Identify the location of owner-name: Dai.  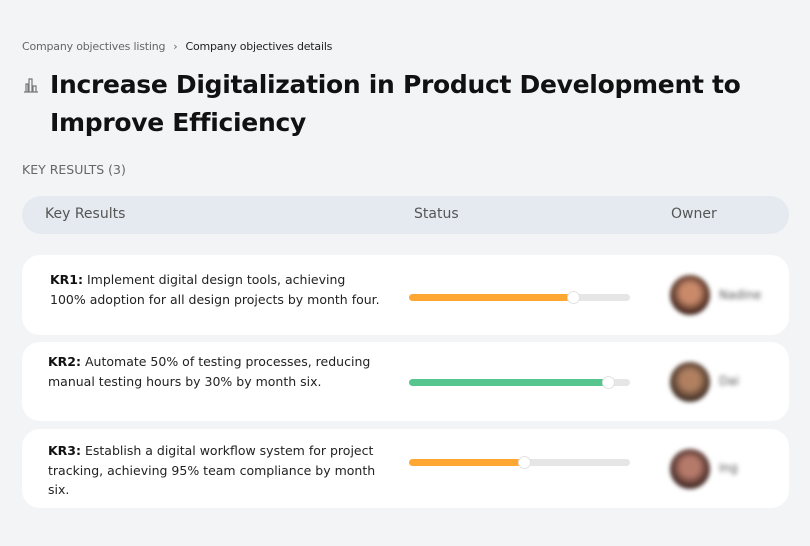
(729, 381).